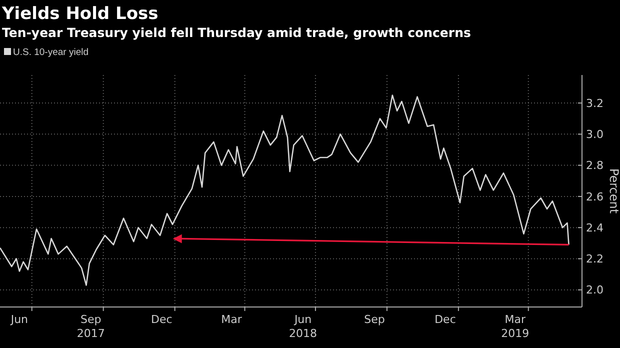  I want to click on chart-subtitle: Ten-year Treasury yield fell Thursday amid trade, growth concerns, so click(236, 32).